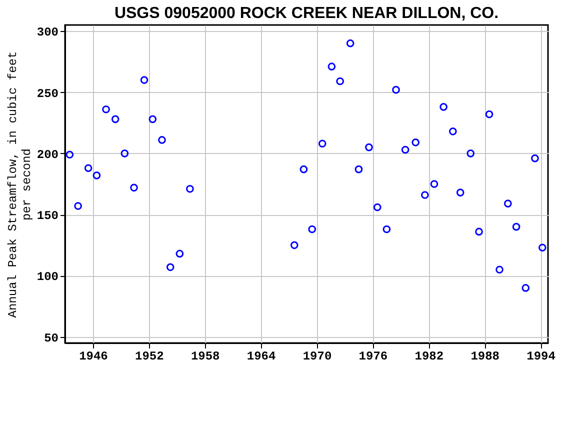  I want to click on y-tick-label: 300, so click(47, 33).